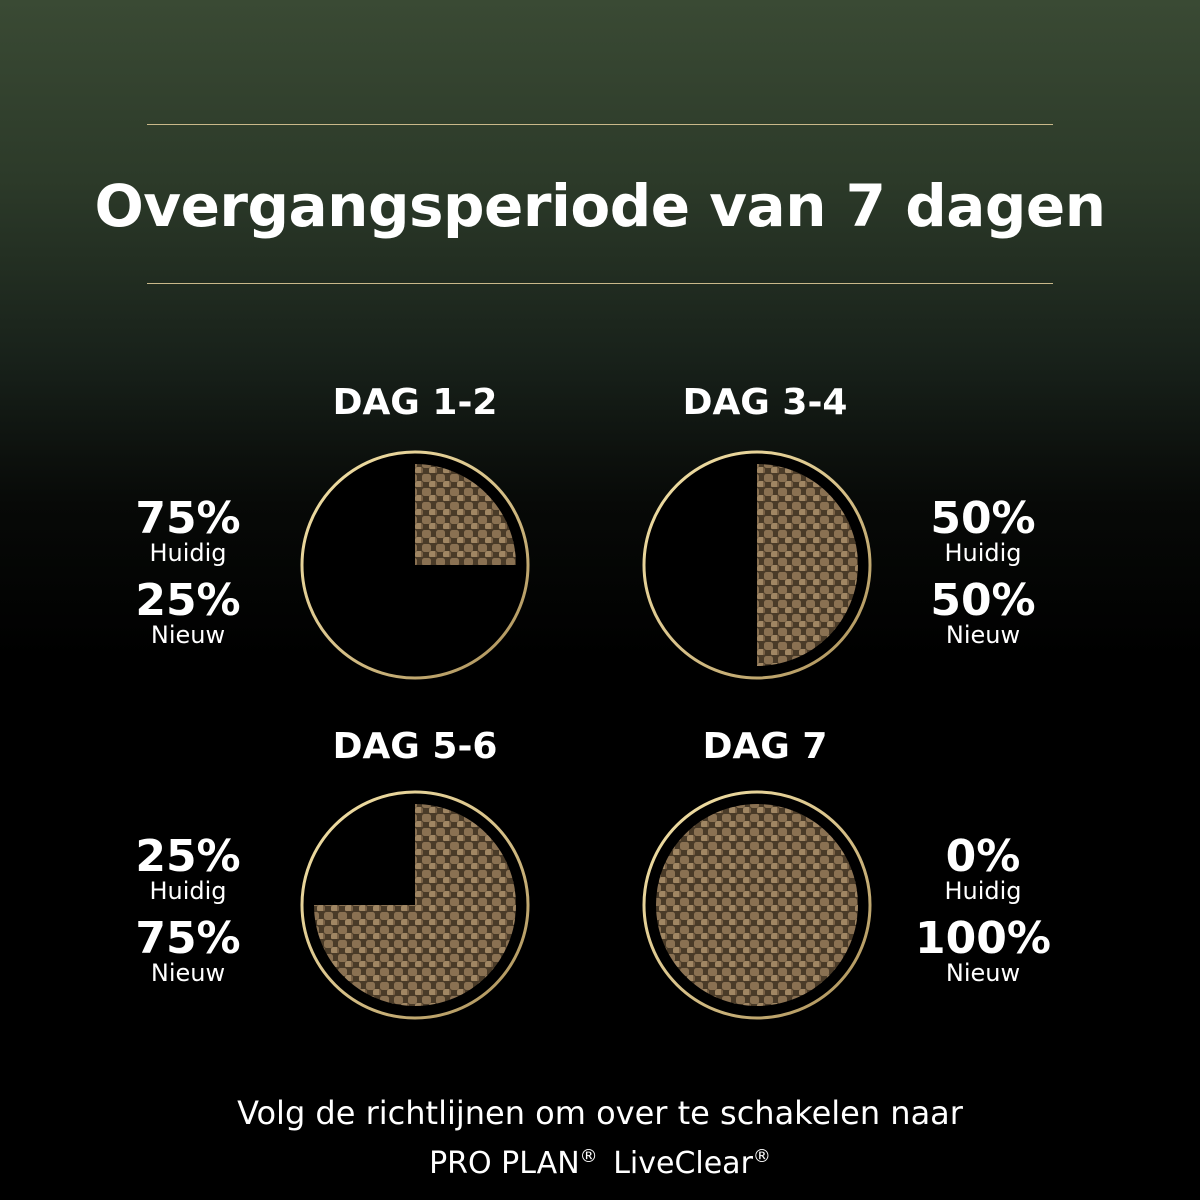 The image size is (1200, 1200). What do you see at coordinates (765, 746) in the screenshot?
I see `stage-day-label: DAG 7` at bounding box center [765, 746].